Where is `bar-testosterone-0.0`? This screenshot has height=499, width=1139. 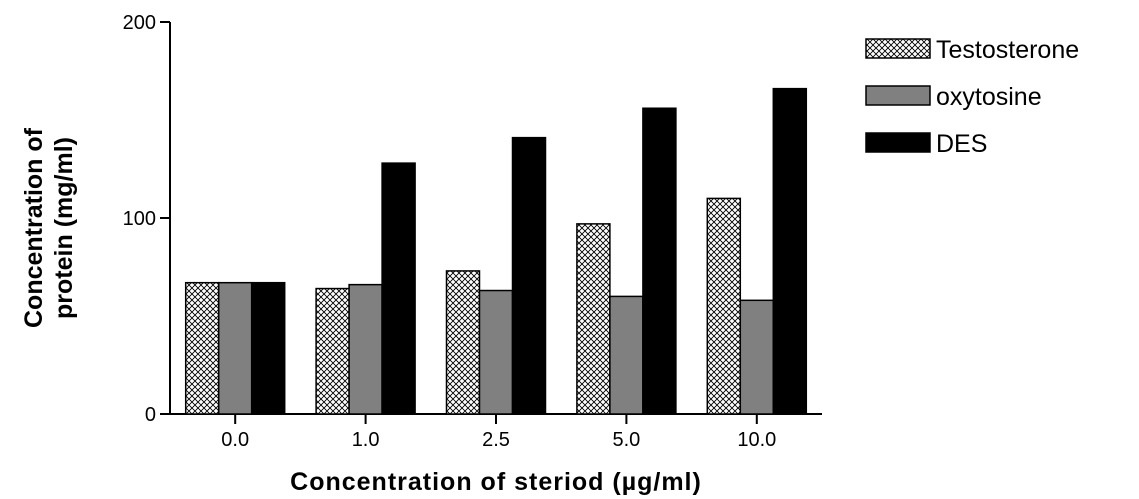
bar-testosterone-0.0 is located at coordinates (202, 348).